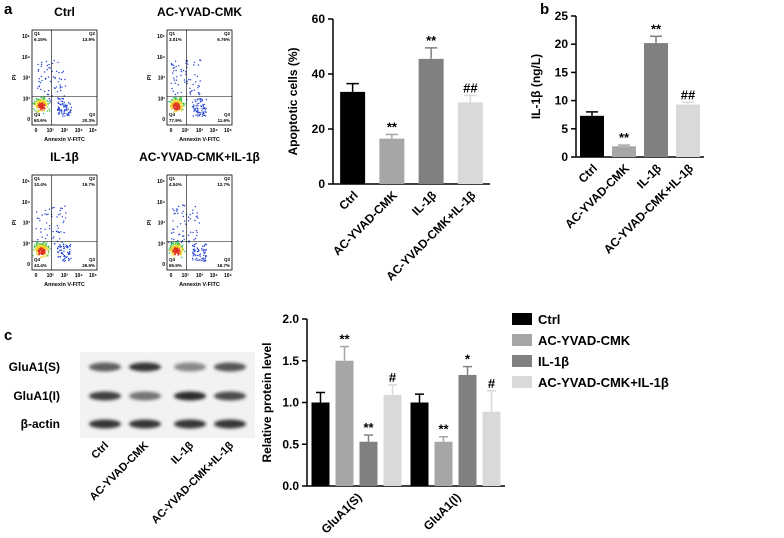 The image size is (784, 538). I want to click on quadrant-name: Q4, so click(172, 259).